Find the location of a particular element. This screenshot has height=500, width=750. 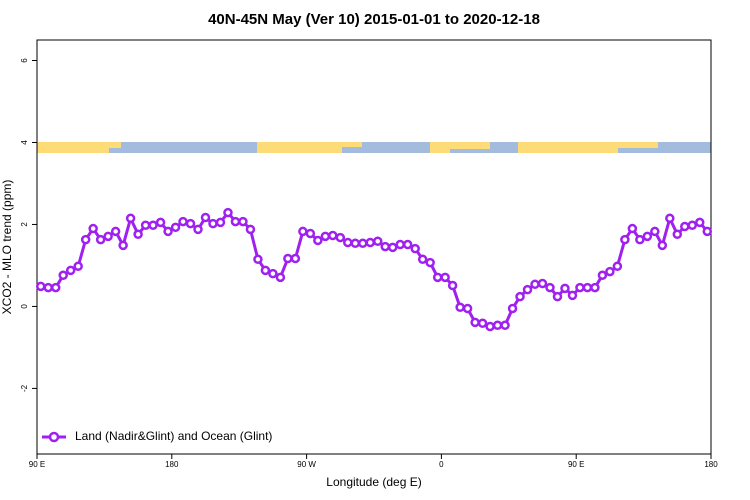

y-axis-label: XCO2 - MLO trend (ppm) is located at coordinates (7, 247).